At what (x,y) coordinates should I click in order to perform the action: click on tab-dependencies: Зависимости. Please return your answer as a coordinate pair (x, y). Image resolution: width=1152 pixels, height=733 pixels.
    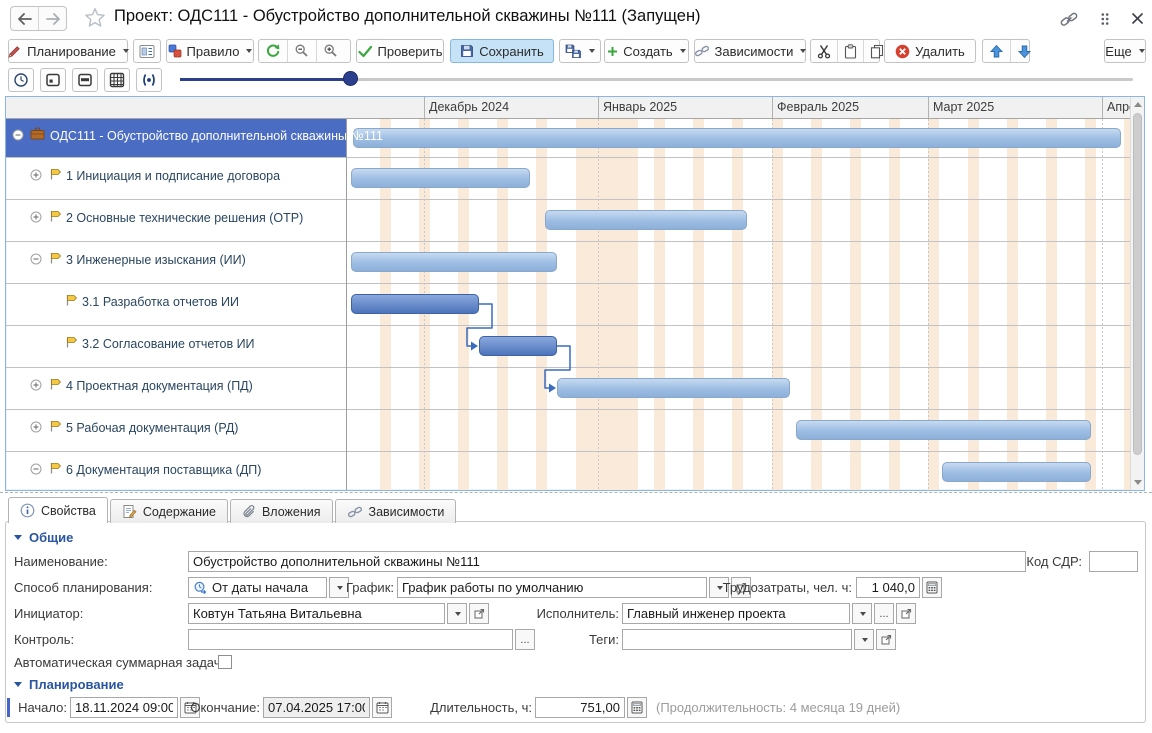
    Looking at the image, I should click on (395, 511).